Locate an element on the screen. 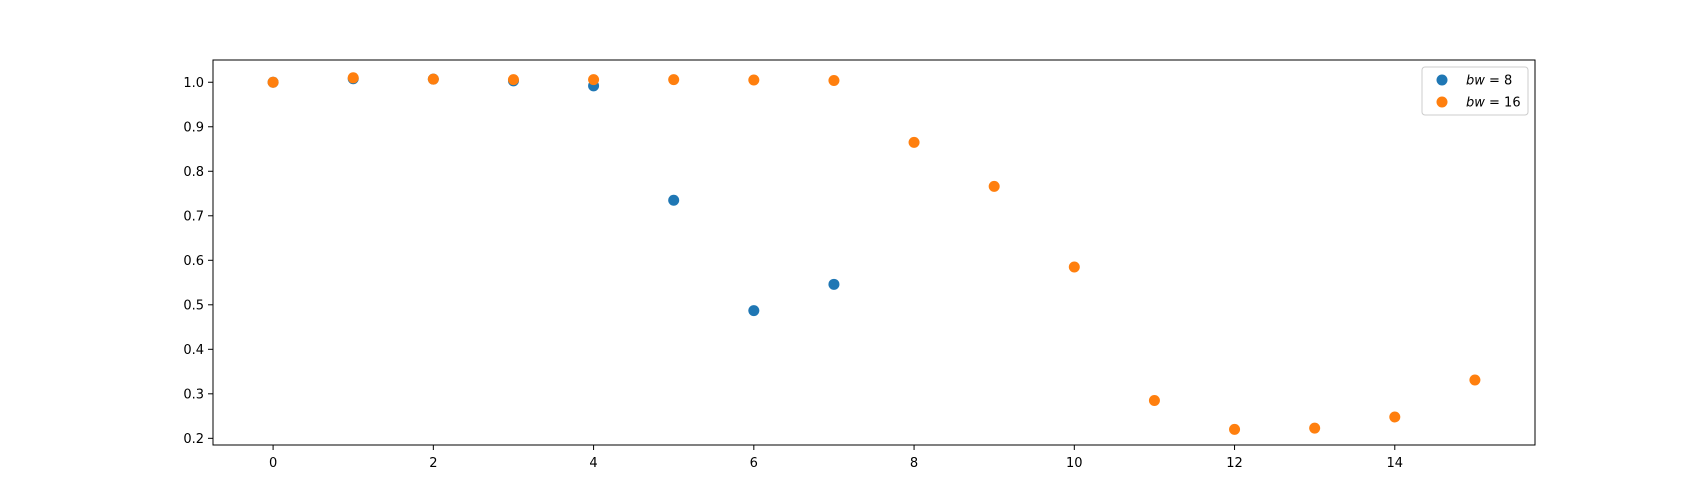 This screenshot has height=504, width=1700. legend: bw = 8 bw = 16 is located at coordinates (1475, 91).